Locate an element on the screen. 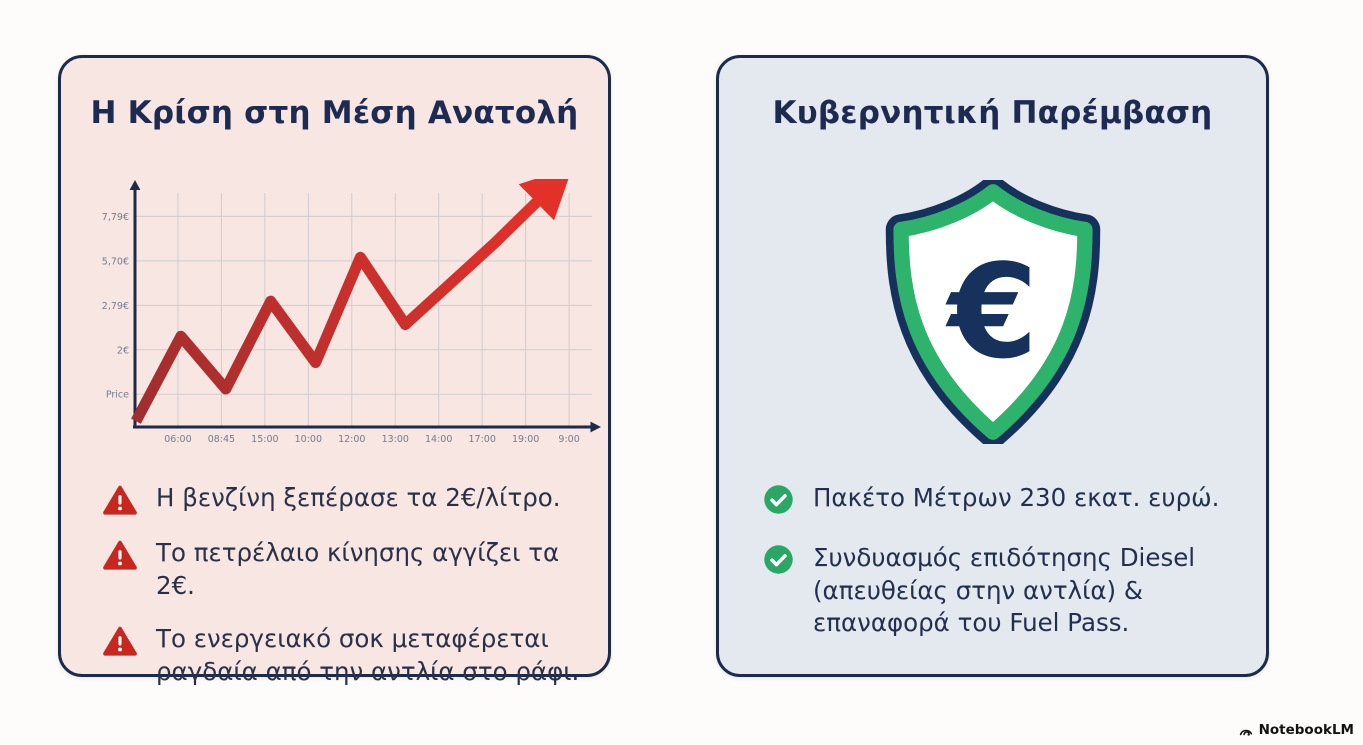  svg-text: 10:00 is located at coordinates (308, 439).